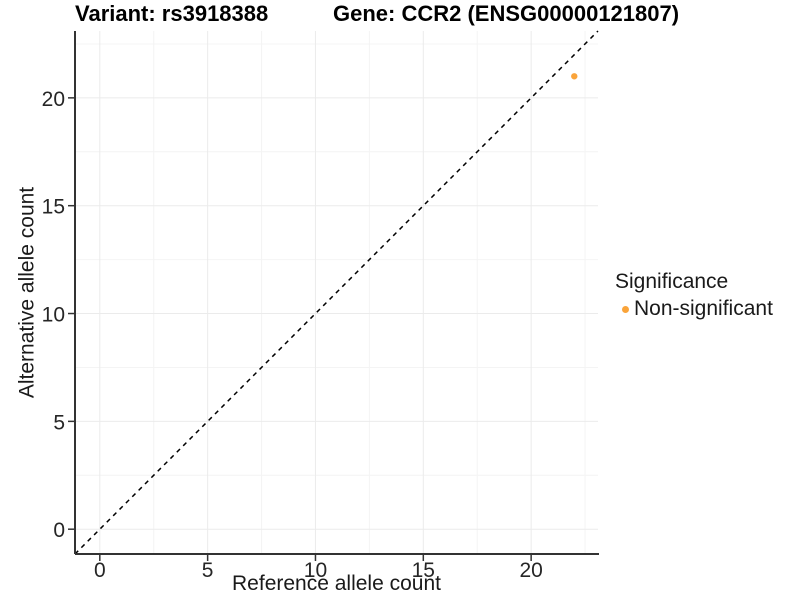 The image size is (800, 600). Describe the element at coordinates (53, 315) in the screenshot. I see `y-tick-label: 10` at that location.